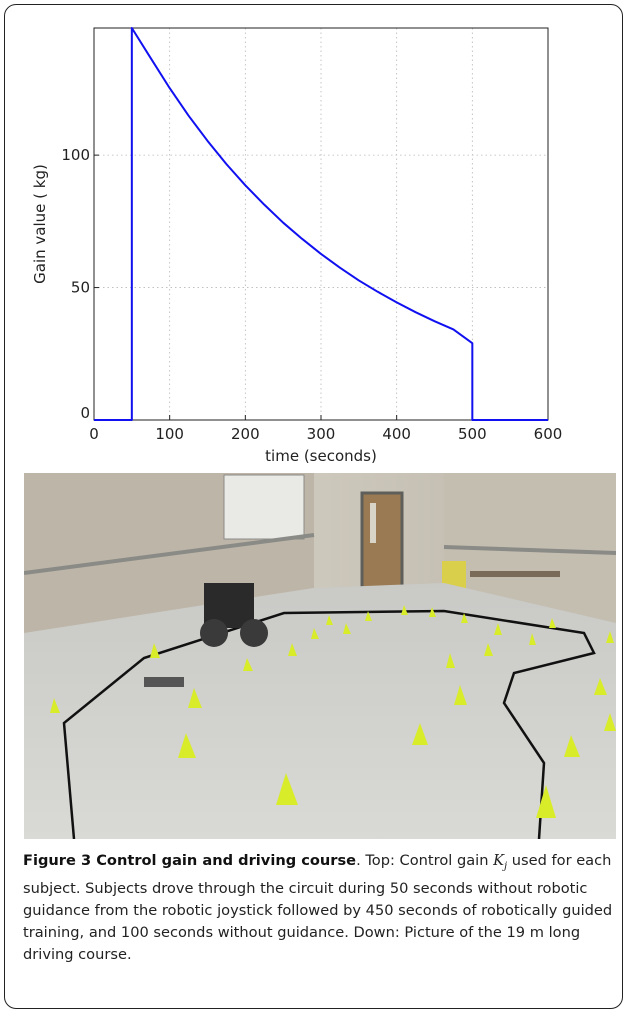  What do you see at coordinates (321, 456) in the screenshot?
I see `x-axis-label: time (seconds)` at bounding box center [321, 456].